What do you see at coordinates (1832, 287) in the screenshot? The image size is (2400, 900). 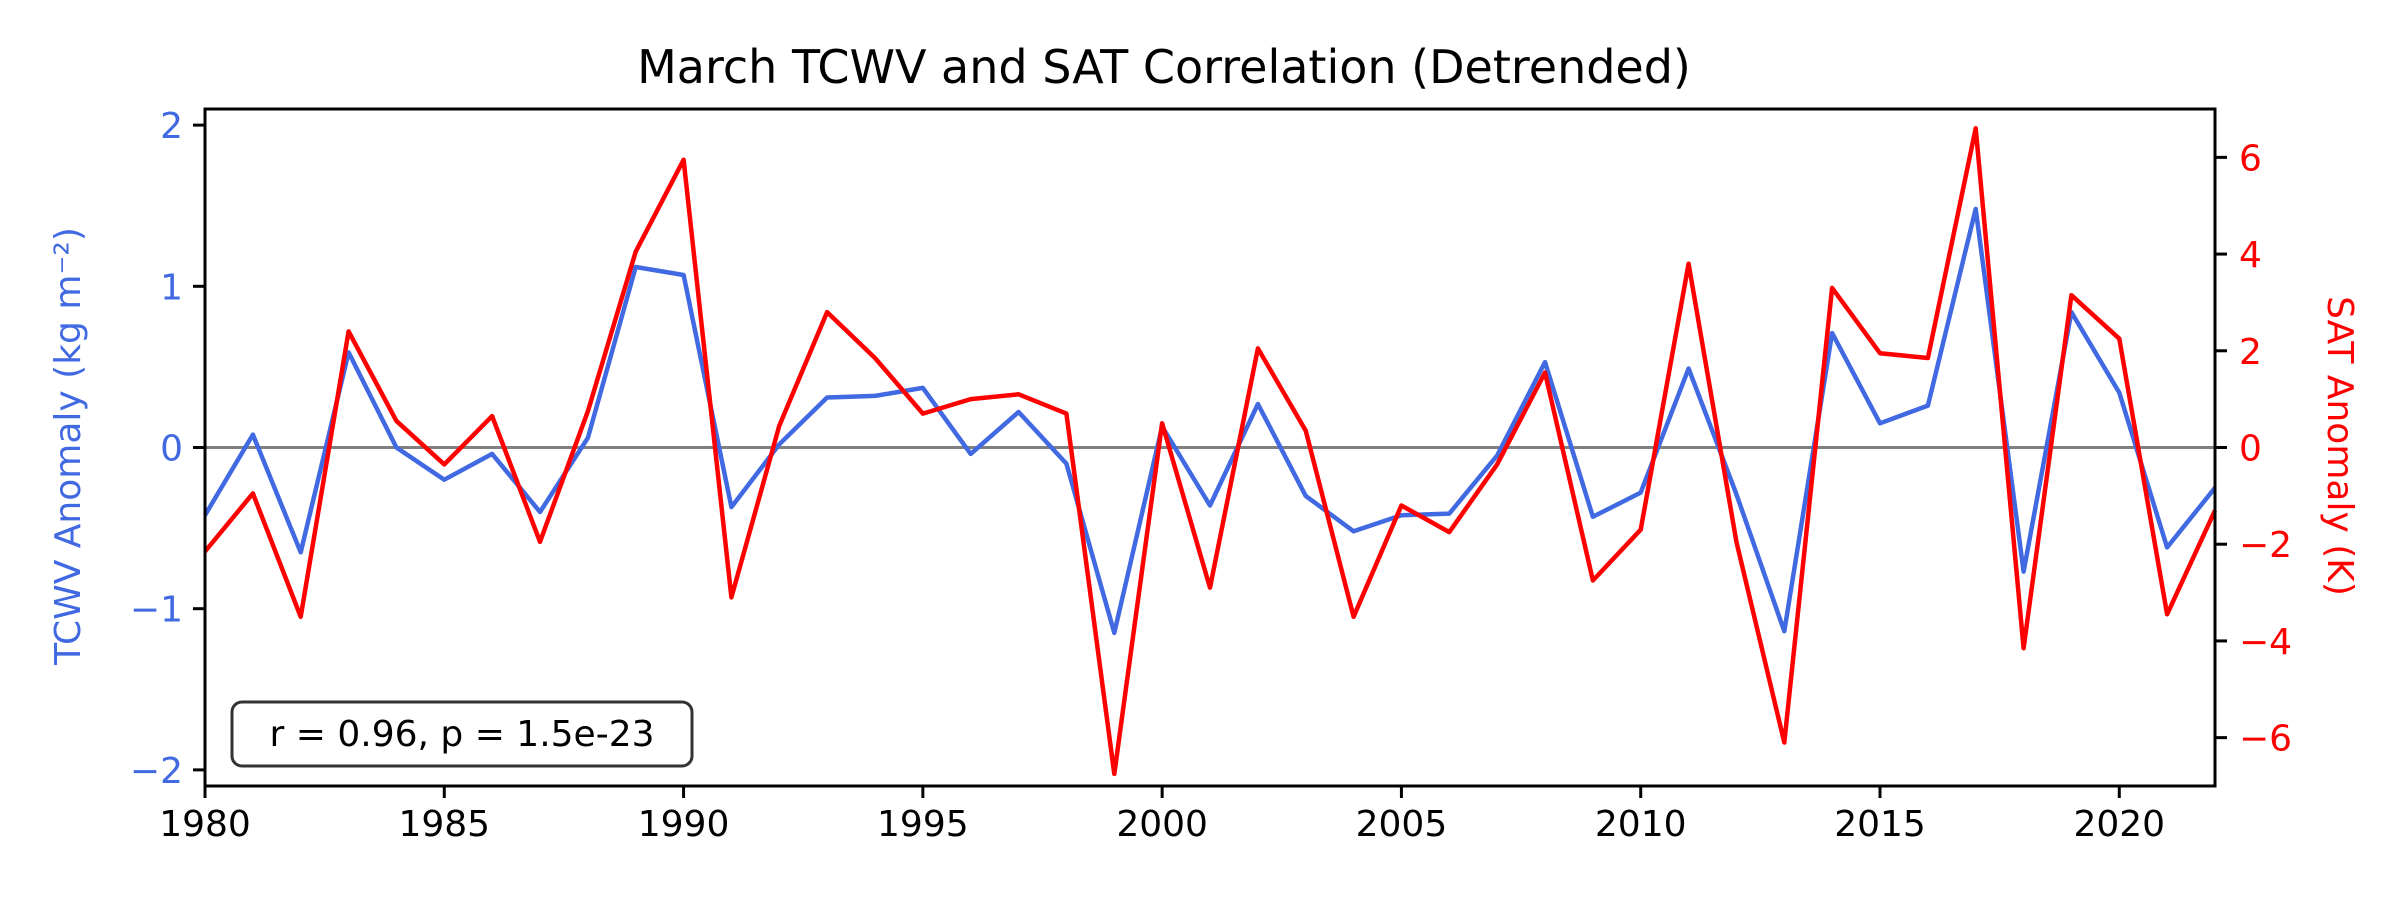 I see `data-point-sat-2014` at bounding box center [1832, 287].